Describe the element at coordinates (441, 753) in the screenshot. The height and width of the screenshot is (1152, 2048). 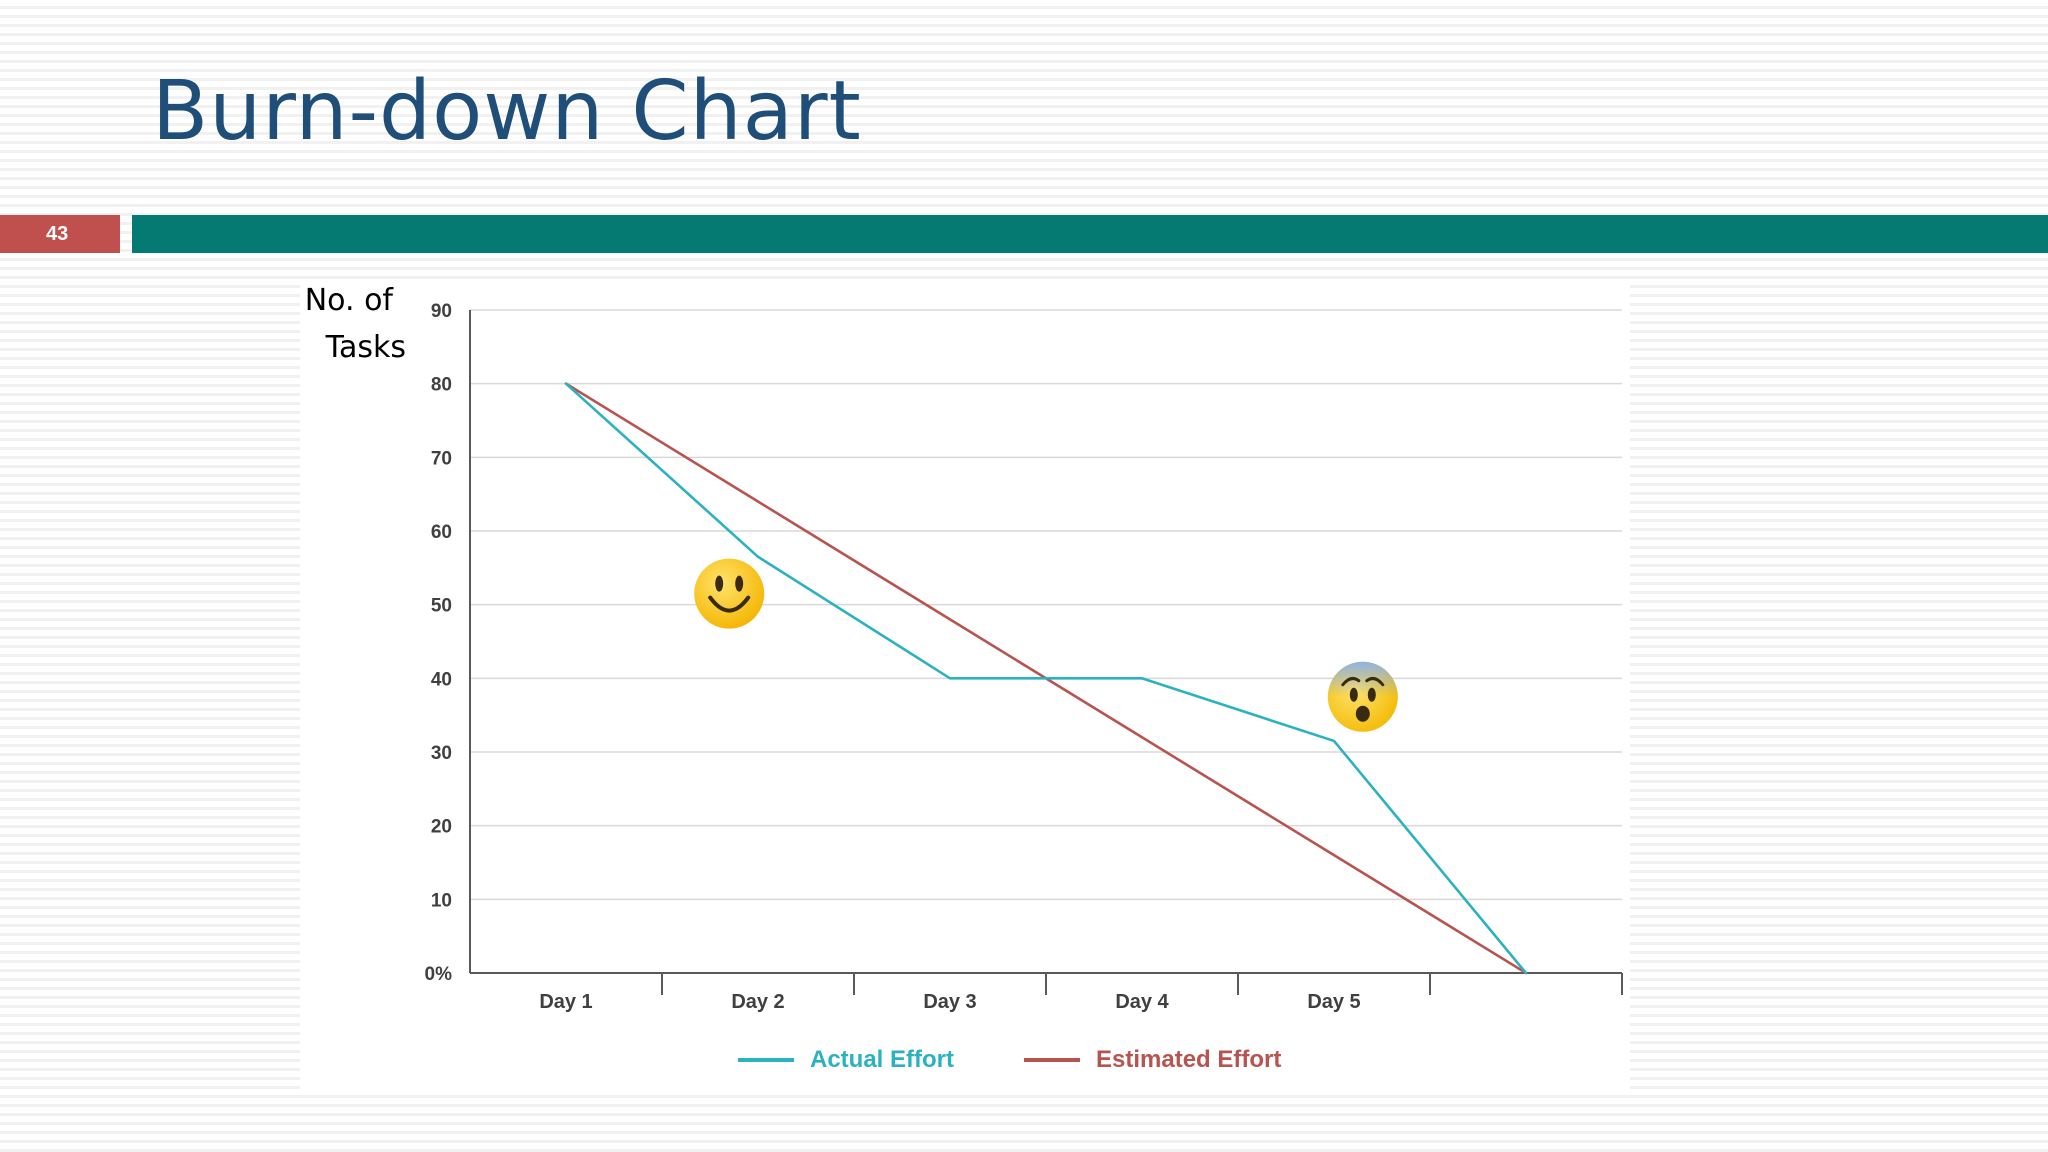
I see `y-tick-label: 30` at that location.